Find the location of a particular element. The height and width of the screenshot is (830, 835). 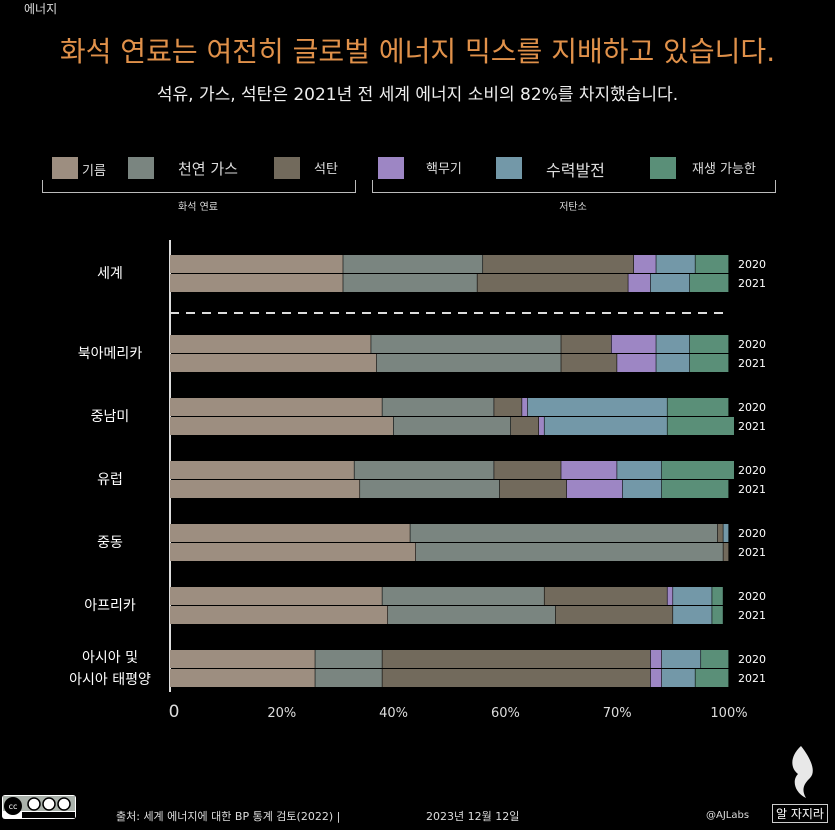

legend-label-nuclear: 핵무기 is located at coordinates (444, 169).